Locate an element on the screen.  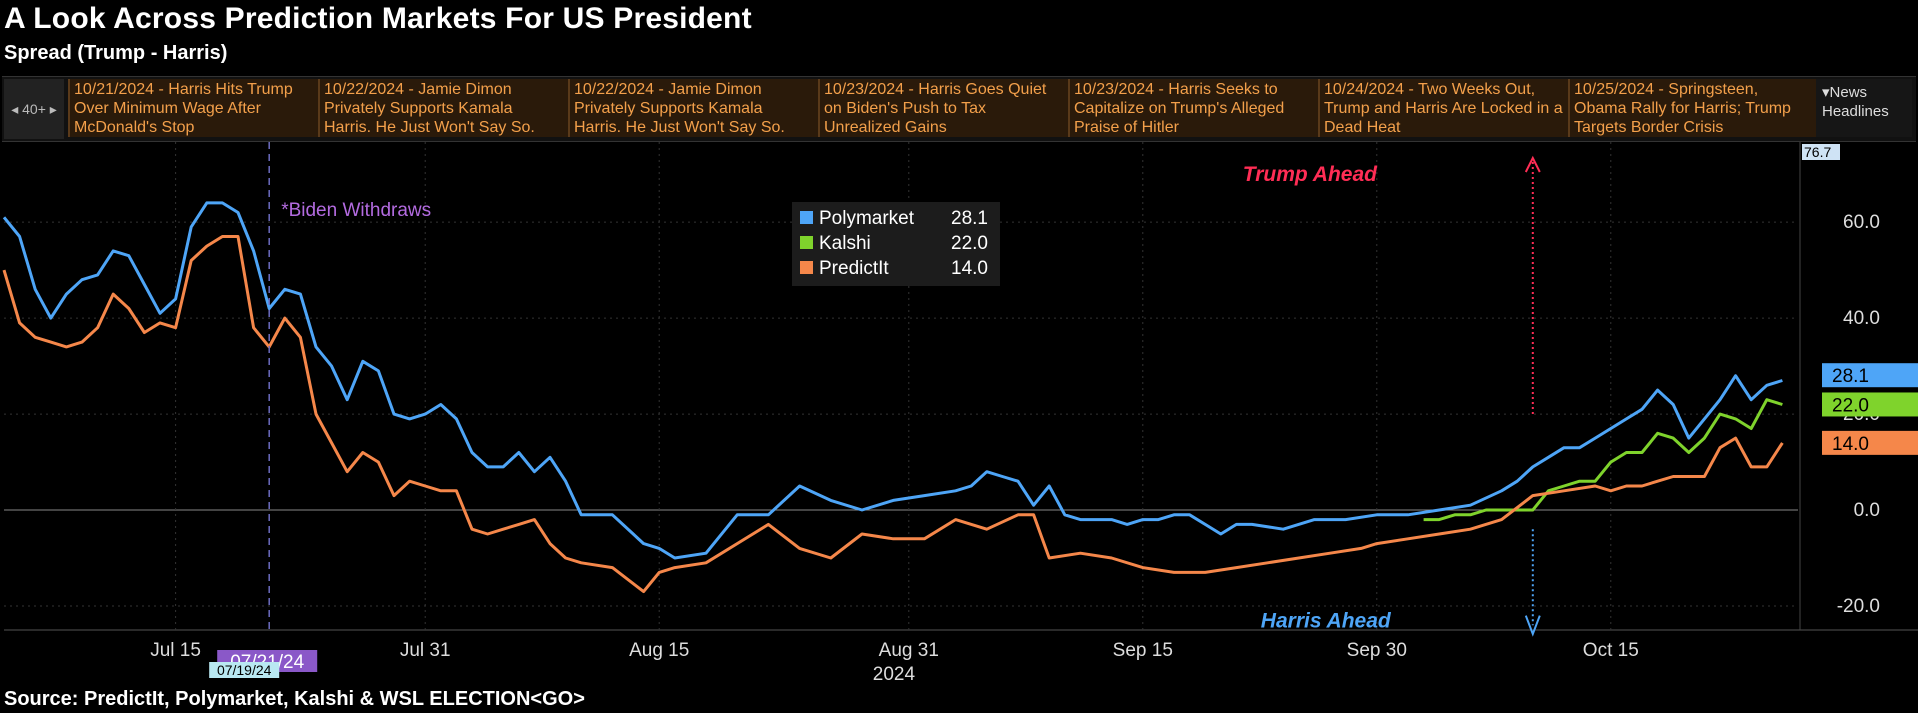
x-year-label: 2024 is located at coordinates (894, 674).